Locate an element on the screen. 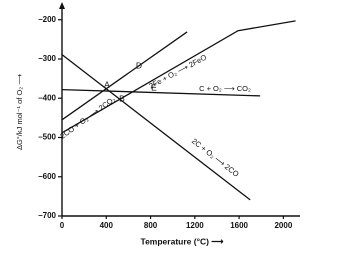  y-tick-label: –400 is located at coordinates (47, 97).